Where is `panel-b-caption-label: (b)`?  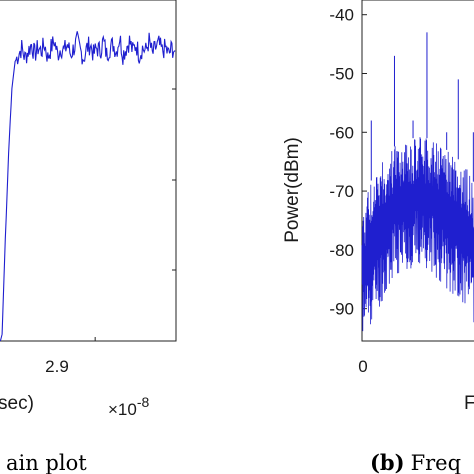
panel-b-caption-label: (b) is located at coordinates (387, 462).